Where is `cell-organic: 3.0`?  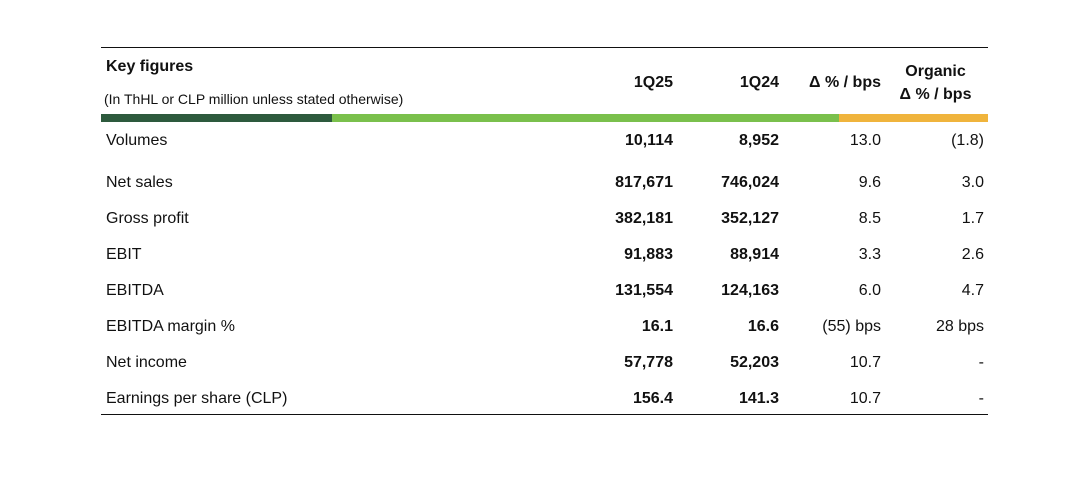 cell-organic: 3.0 is located at coordinates (972, 182).